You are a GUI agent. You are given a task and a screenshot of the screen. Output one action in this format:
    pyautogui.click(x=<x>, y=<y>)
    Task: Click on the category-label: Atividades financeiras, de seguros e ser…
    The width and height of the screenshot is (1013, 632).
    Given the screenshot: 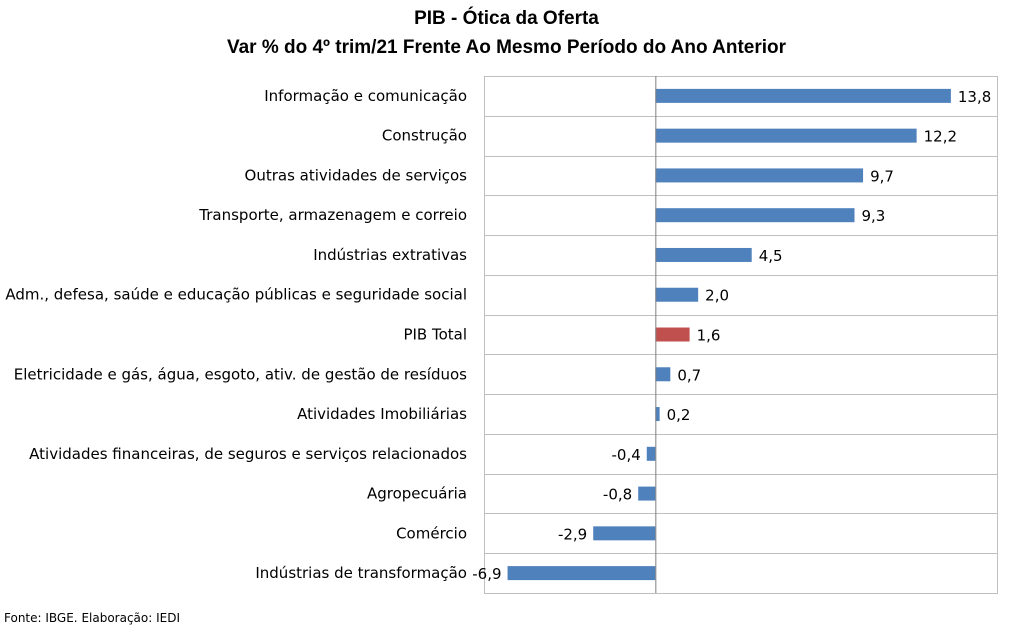 What is the action you would take?
    pyautogui.click(x=248, y=454)
    